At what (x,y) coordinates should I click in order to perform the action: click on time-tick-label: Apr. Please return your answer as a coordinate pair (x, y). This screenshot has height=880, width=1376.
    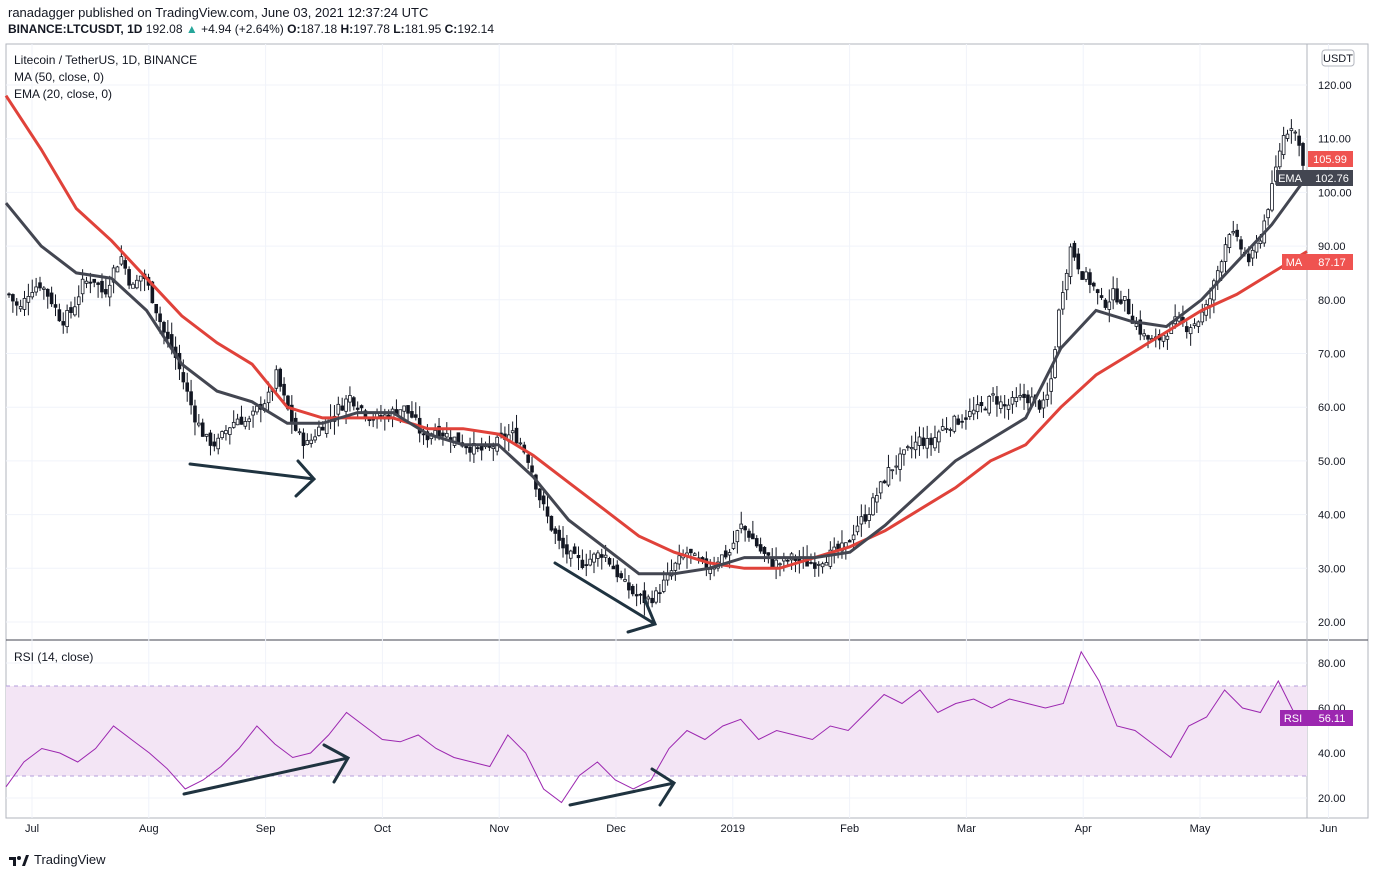
    Looking at the image, I should click on (1083, 829).